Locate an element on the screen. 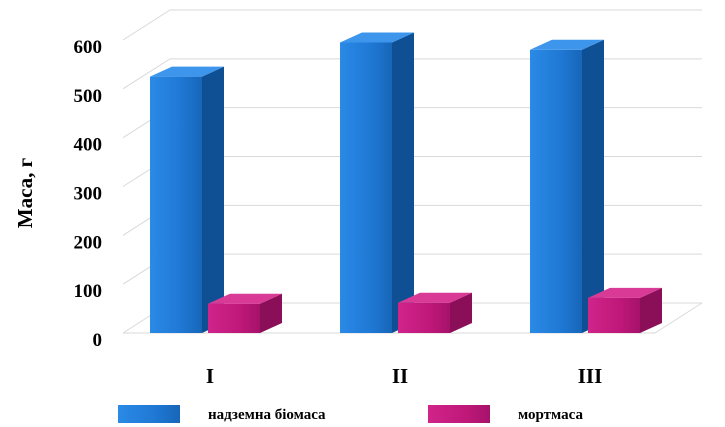 The image size is (725, 427). y-axis: 0 100 200 300 400 500 600 is located at coordinates (88, 194).